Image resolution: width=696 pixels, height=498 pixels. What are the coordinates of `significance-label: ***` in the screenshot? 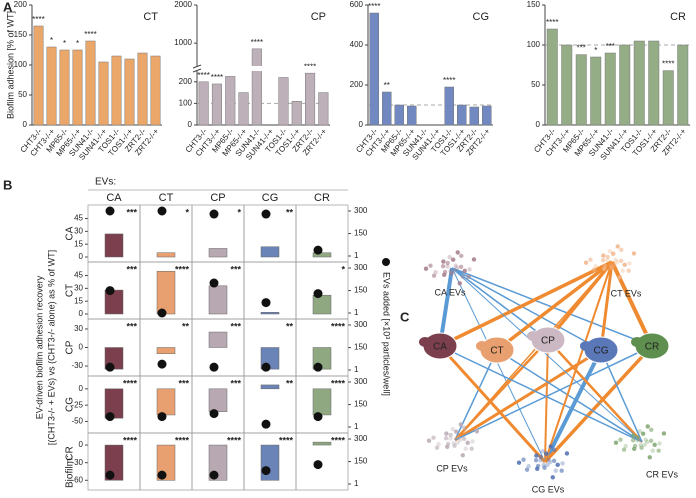 It's located at (235, 383).